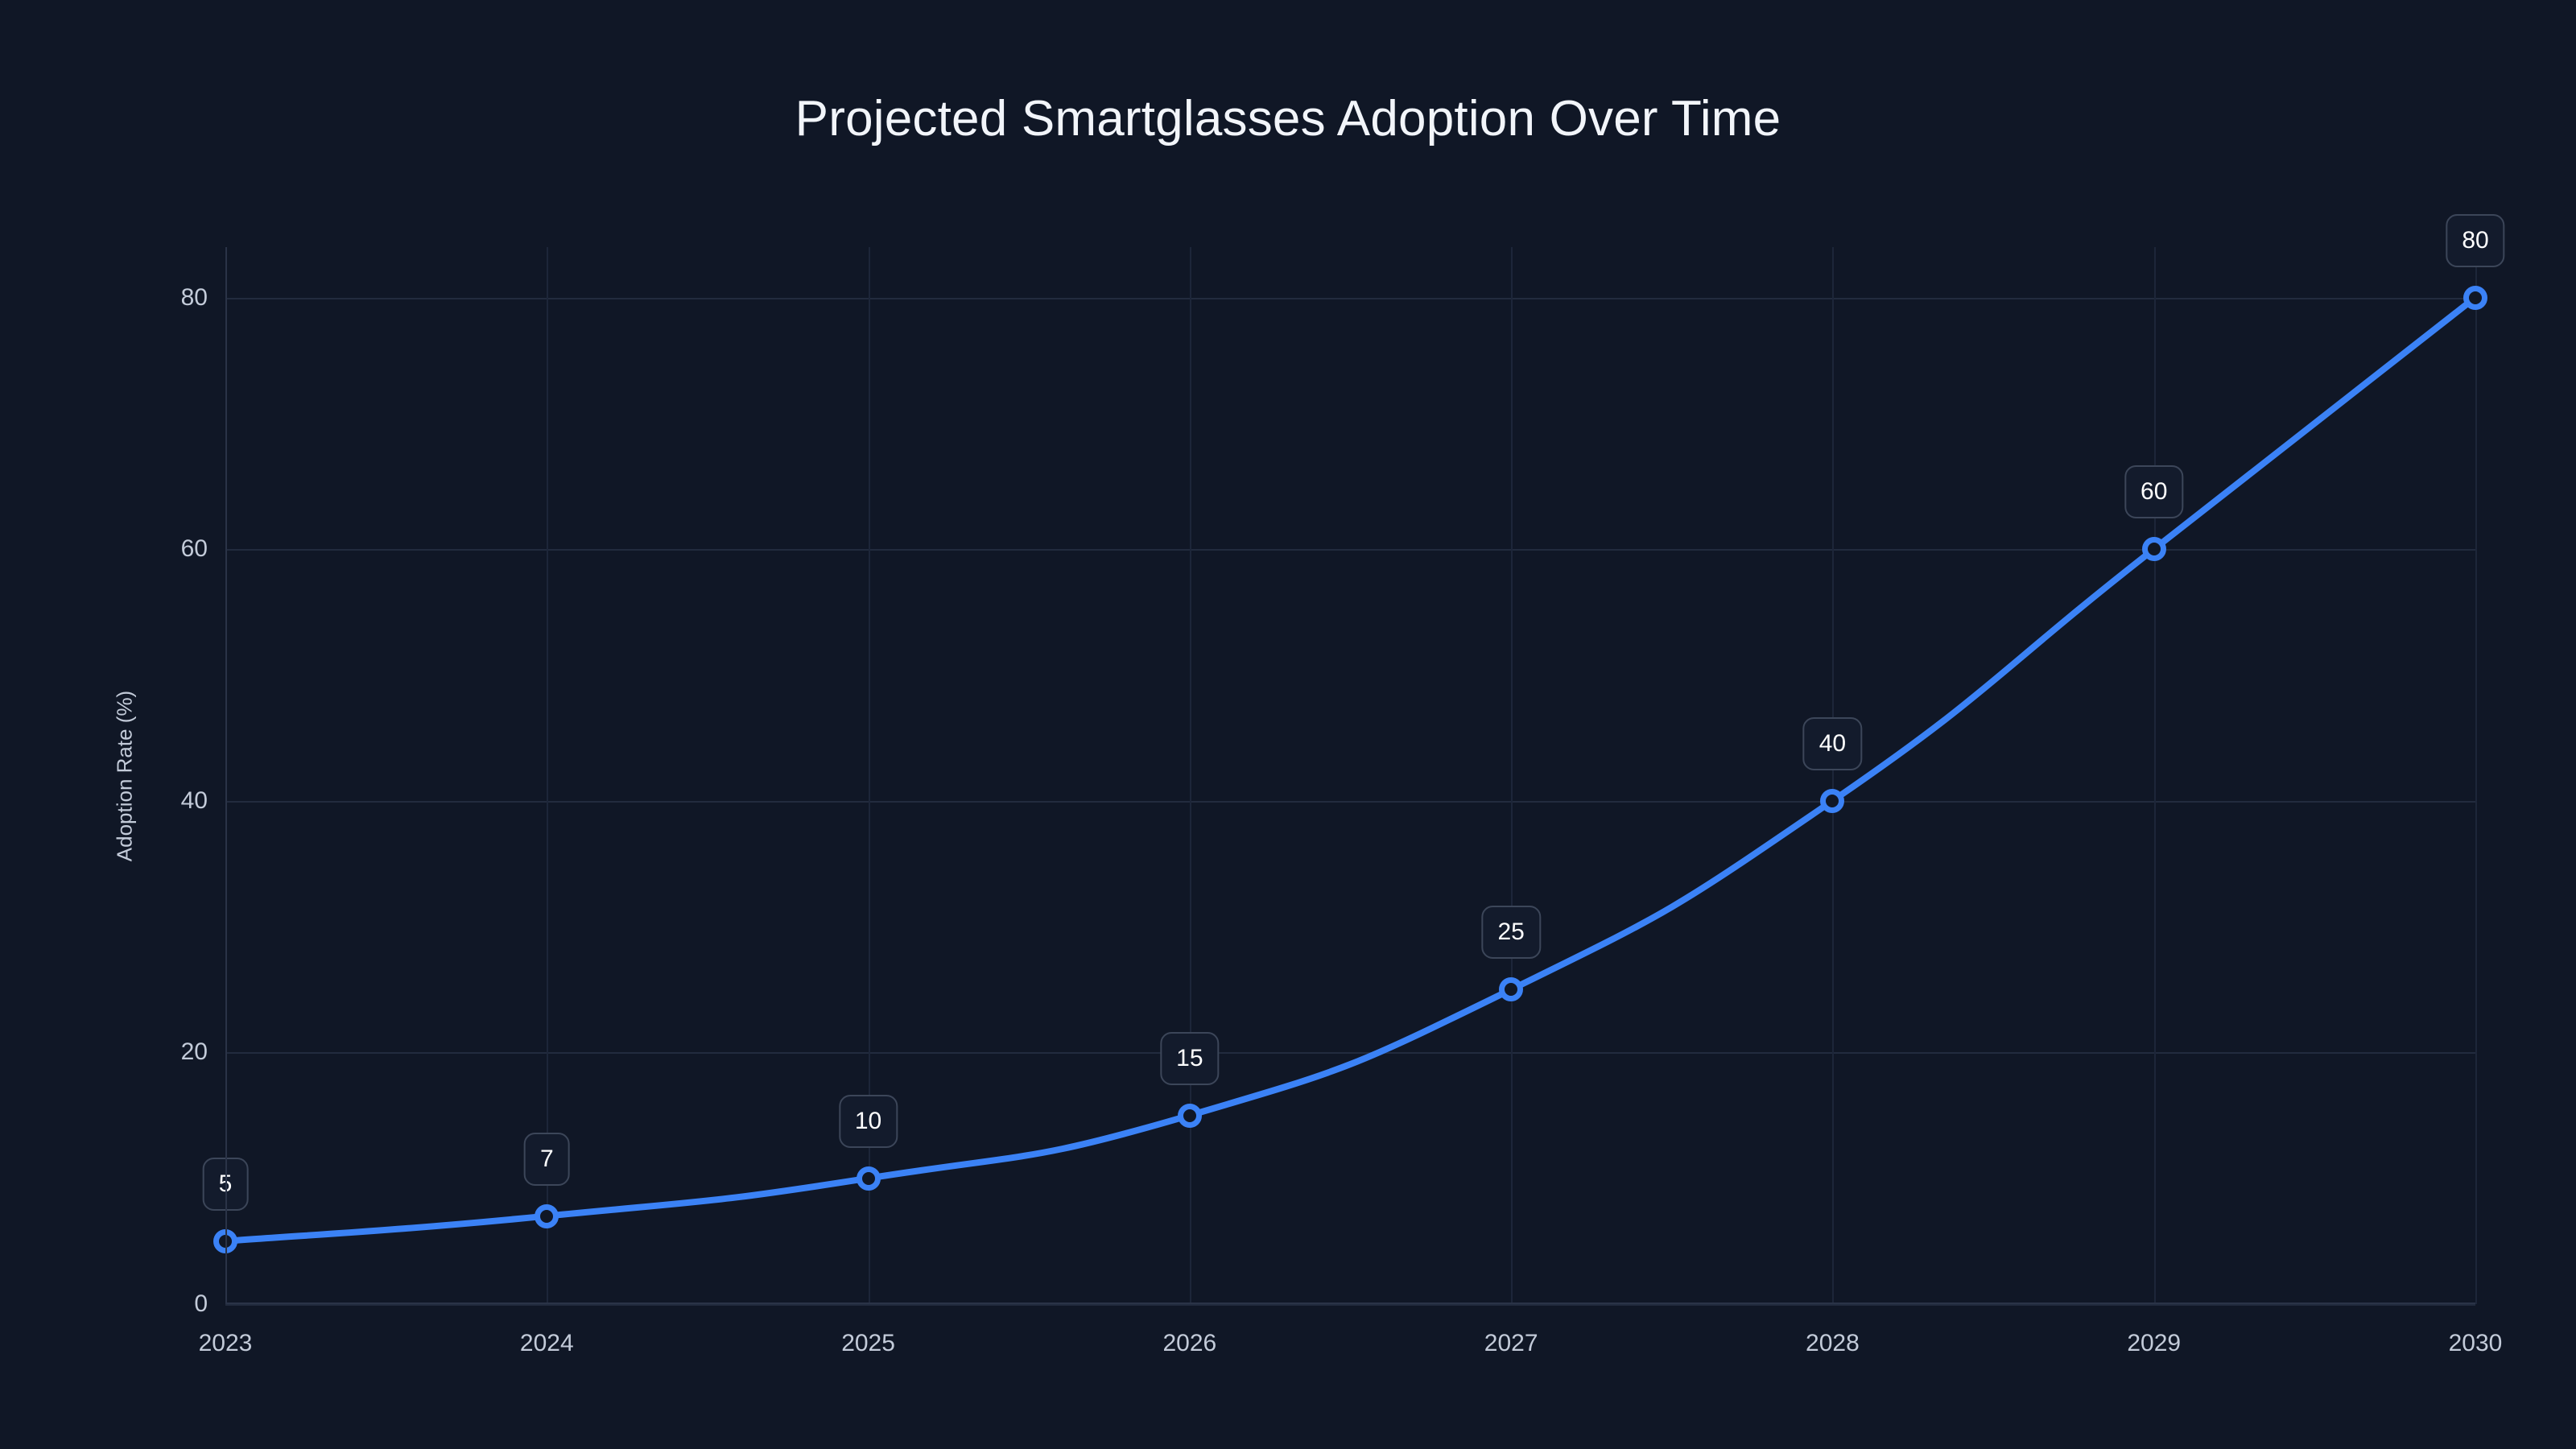 This screenshot has width=2576, height=1449. Describe the element at coordinates (546, 1343) in the screenshot. I see `x-axis-tick-label: 2024` at that location.